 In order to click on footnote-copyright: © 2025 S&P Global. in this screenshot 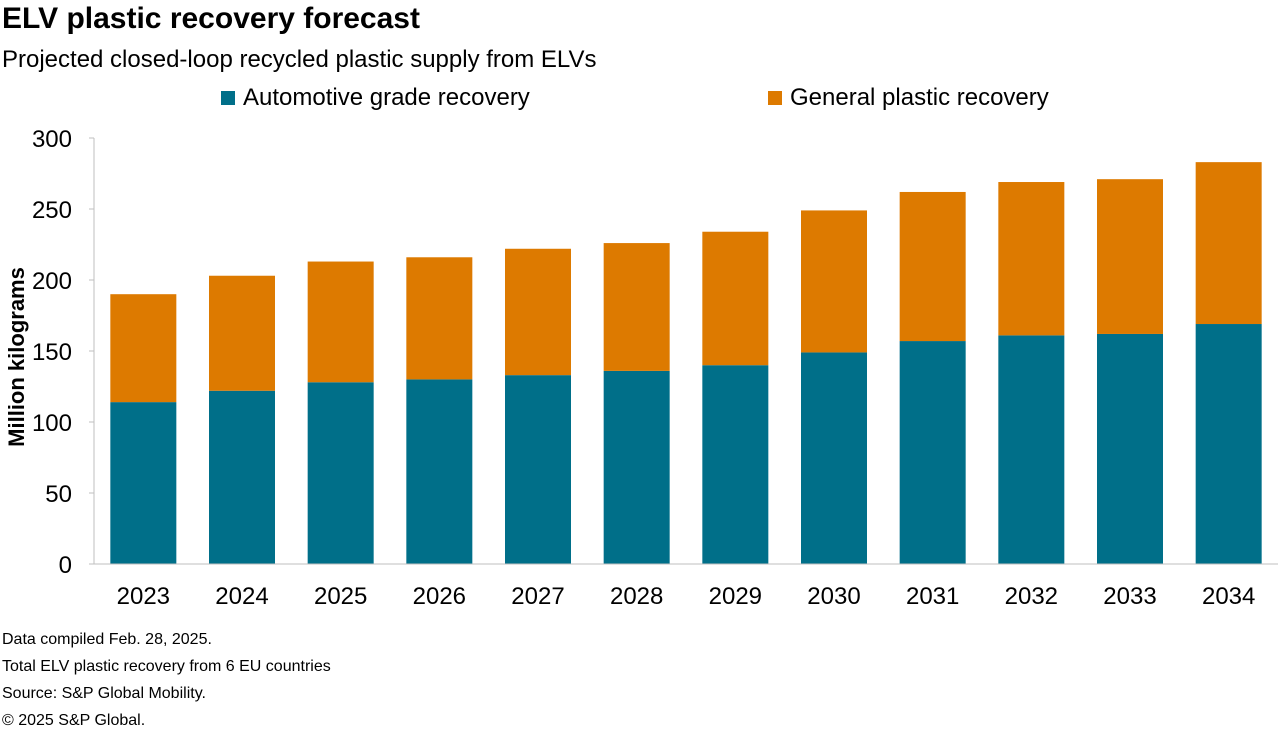, I will do `click(74, 720)`.